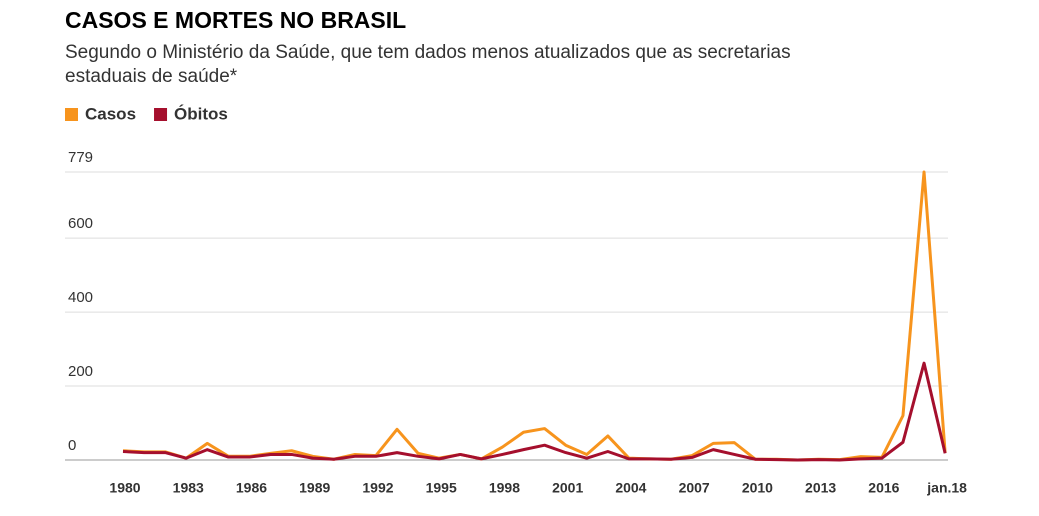  What do you see at coordinates (151, 76) in the screenshot?
I see `chart-subtitle: estaduais de saúde*` at bounding box center [151, 76].